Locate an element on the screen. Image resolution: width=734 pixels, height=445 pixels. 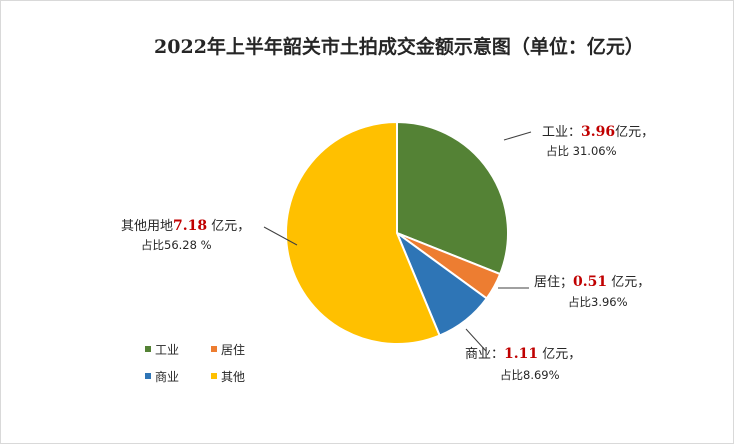
data-label-value: 3.96 is located at coordinates (598, 132).